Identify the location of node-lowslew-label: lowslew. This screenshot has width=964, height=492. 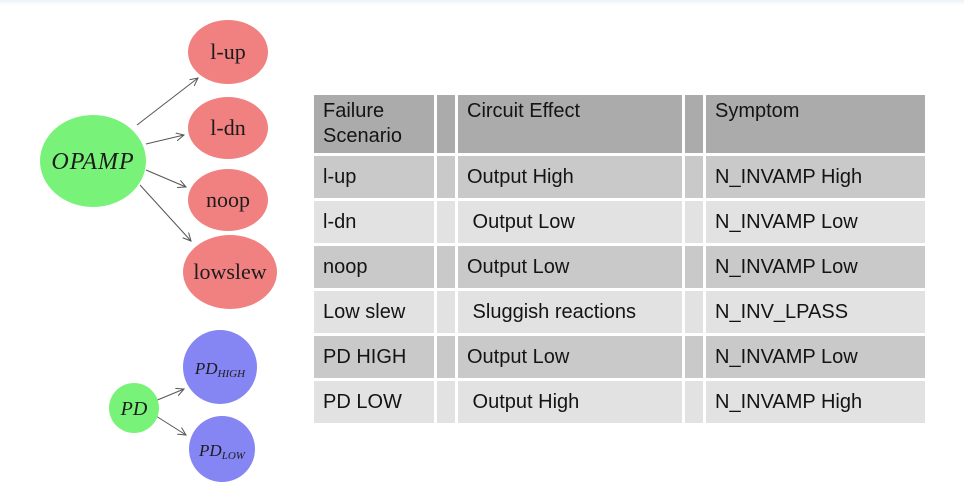
(229, 271).